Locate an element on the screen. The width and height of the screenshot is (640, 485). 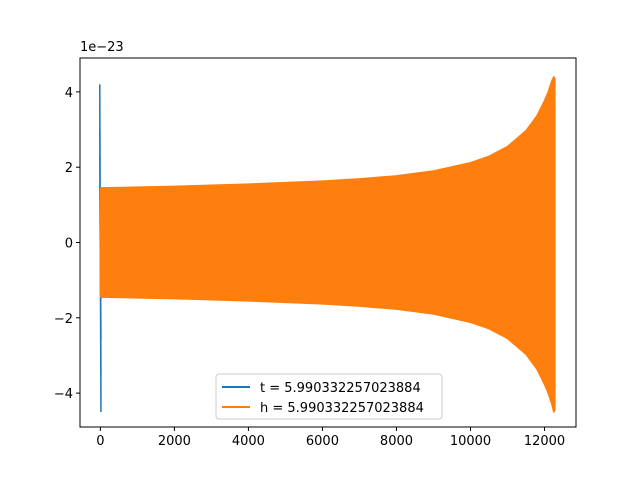
y-tick-label: 0 is located at coordinates (69, 244).